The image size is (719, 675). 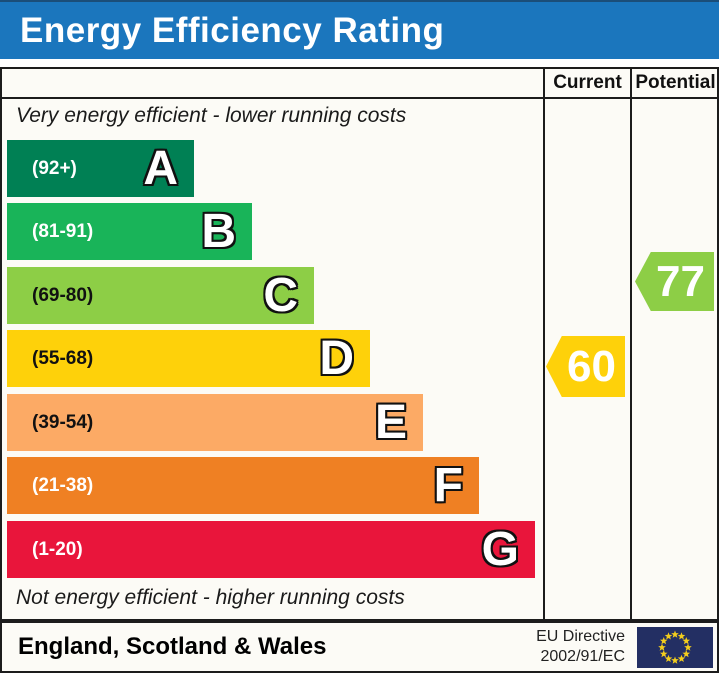 What do you see at coordinates (63, 358) in the screenshot?
I see `band-d-range: (55-68)` at bounding box center [63, 358].